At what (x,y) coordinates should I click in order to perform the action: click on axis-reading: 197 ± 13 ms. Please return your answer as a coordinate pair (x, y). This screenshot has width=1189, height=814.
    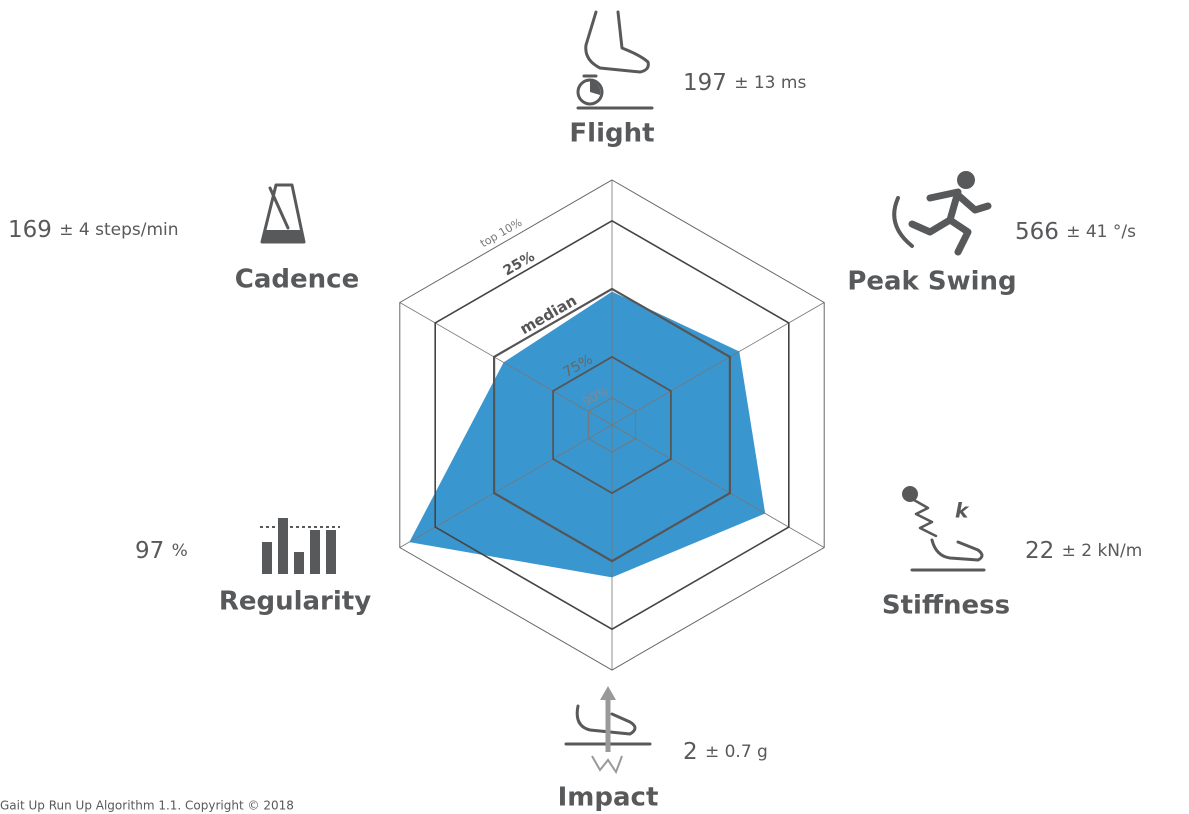
    Looking at the image, I should click on (744, 83).